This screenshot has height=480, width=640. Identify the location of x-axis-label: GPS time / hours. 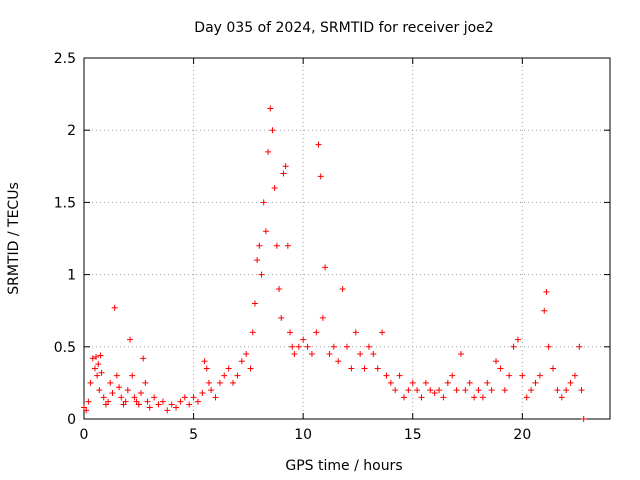
(343, 466).